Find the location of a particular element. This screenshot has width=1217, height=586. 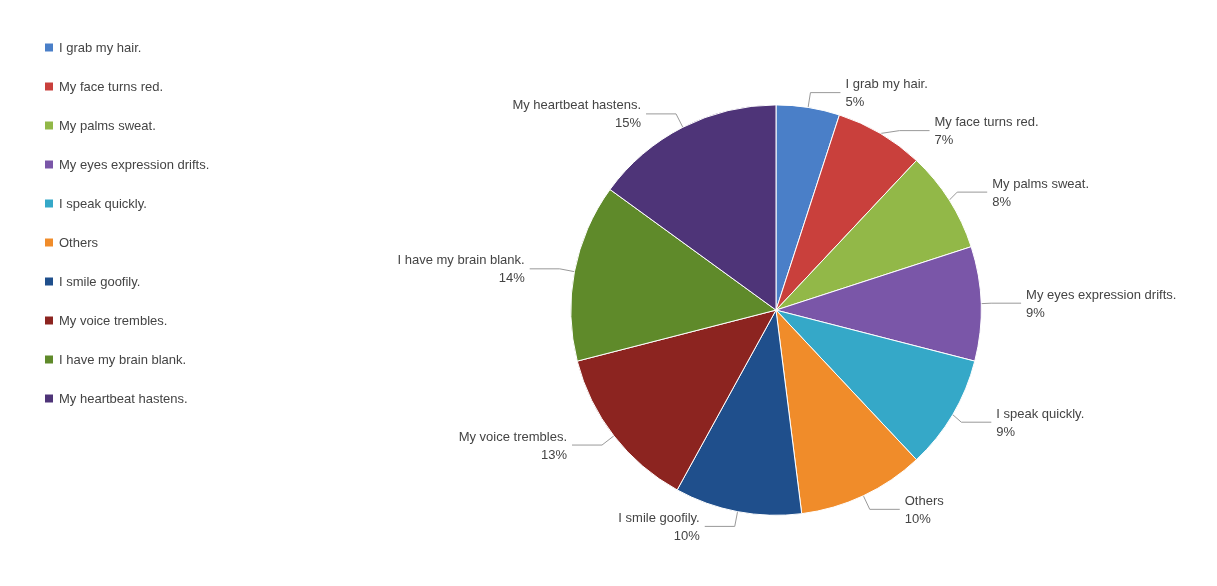

data-label: 7% is located at coordinates (944, 140).